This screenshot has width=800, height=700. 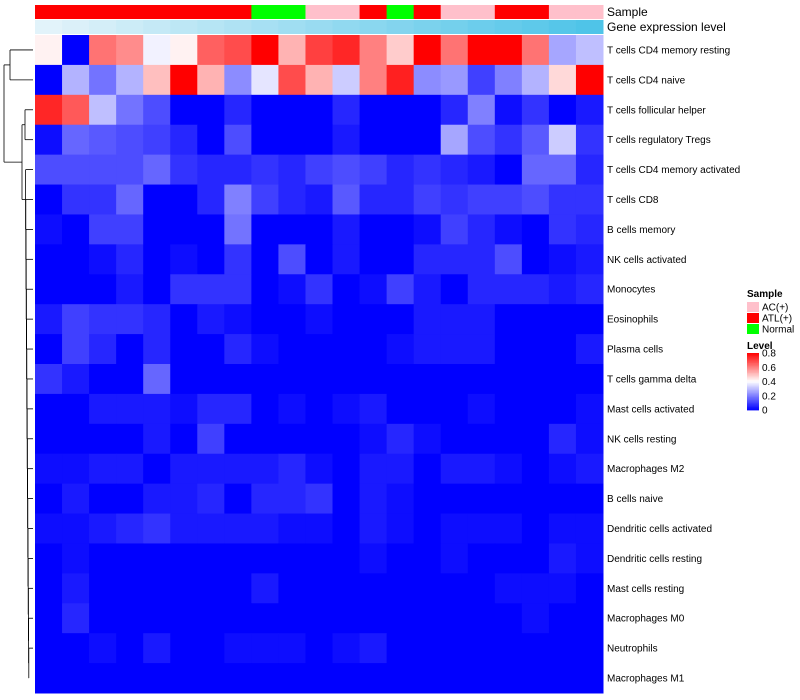 What do you see at coordinates (765, 411) in the screenshot?
I see `colorbar-tick-label: 0` at bounding box center [765, 411].